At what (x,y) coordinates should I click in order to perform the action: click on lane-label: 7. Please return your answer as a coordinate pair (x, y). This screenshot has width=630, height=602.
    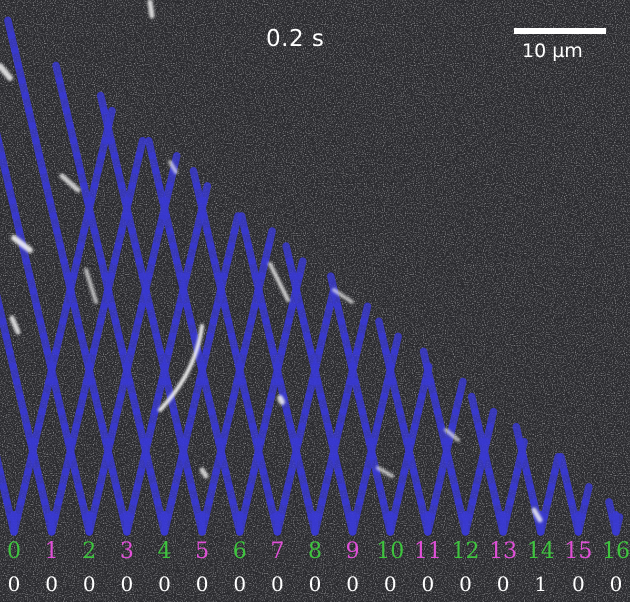
    Looking at the image, I should click on (277, 551).